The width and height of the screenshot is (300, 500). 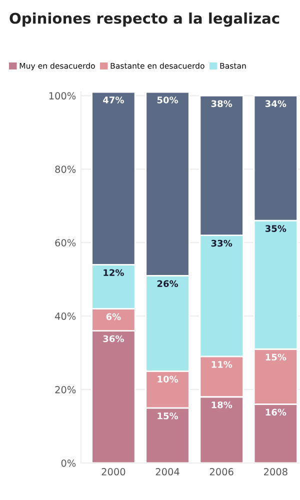 What do you see at coordinates (145, 19) in the screenshot?
I see `chart-title: Opiniones respecto a la legalizac` at bounding box center [145, 19].